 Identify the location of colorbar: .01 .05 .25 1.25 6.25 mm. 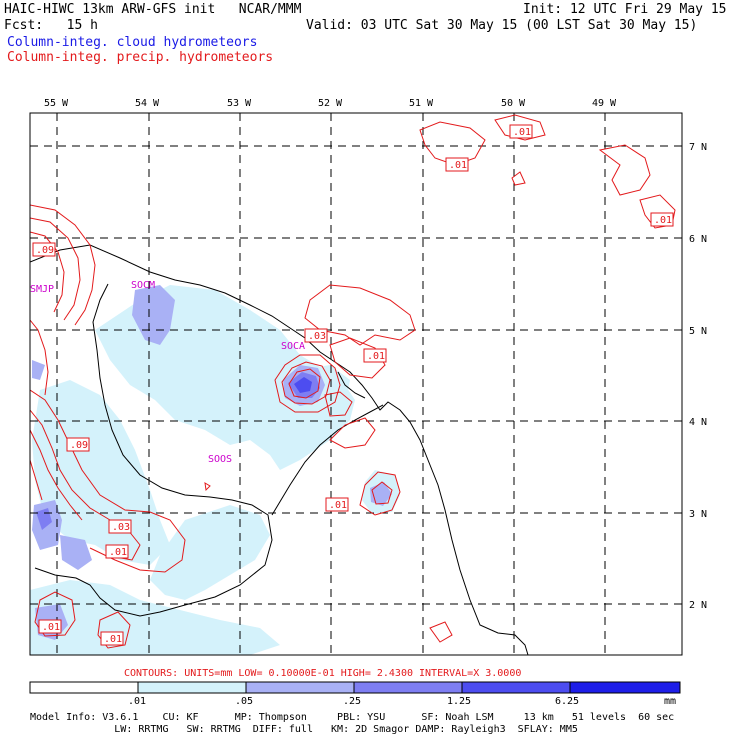
(355, 694).